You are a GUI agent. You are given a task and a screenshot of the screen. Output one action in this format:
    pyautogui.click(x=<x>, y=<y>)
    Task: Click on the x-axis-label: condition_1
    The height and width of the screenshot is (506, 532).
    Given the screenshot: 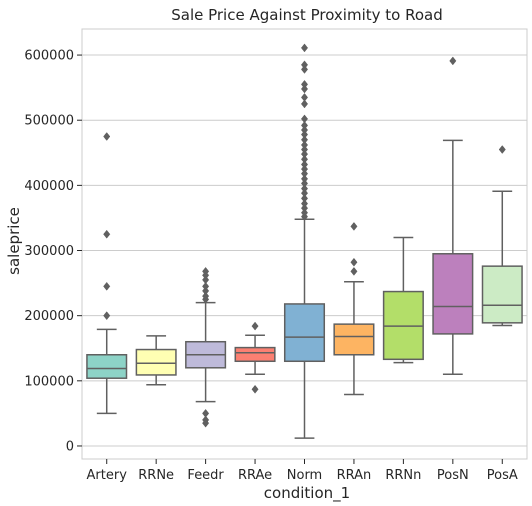 What is the action you would take?
    pyautogui.click(x=307, y=493)
    